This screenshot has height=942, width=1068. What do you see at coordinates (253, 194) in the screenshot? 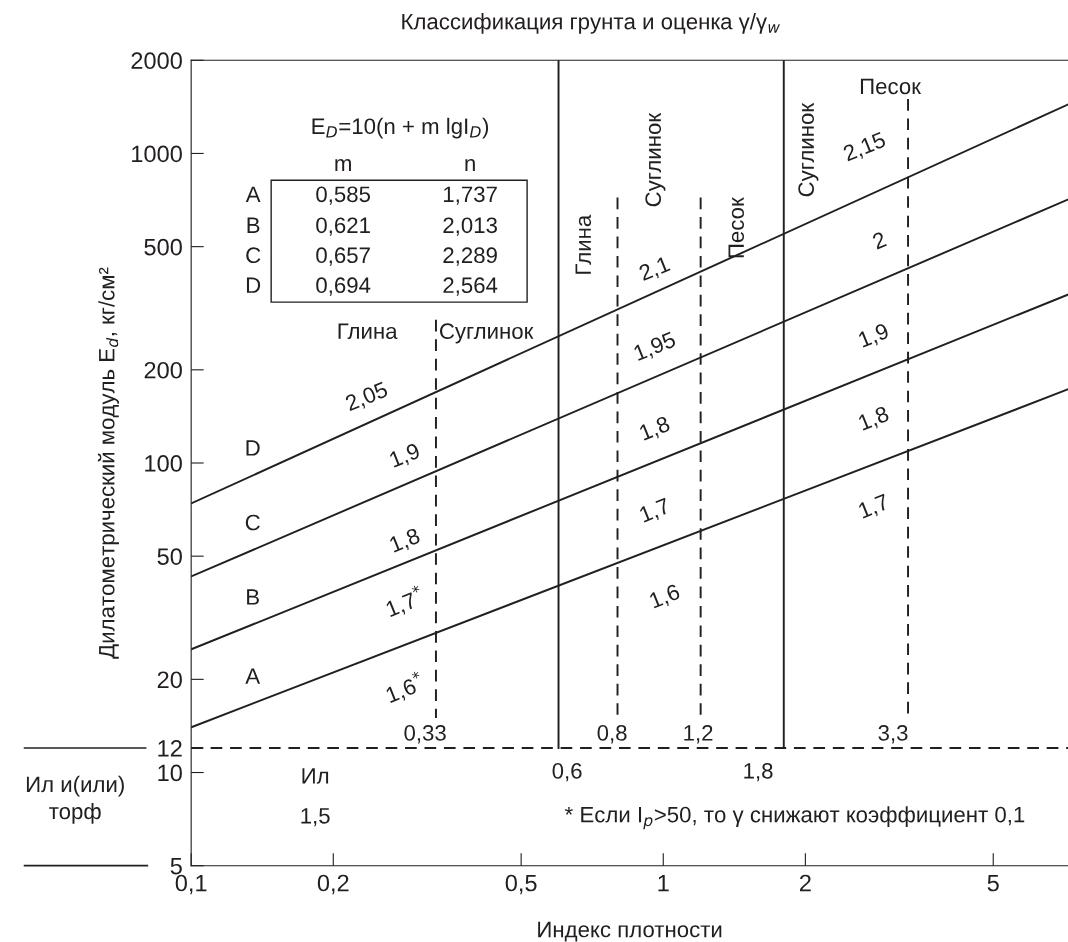
I see `text: A` at bounding box center [253, 194].